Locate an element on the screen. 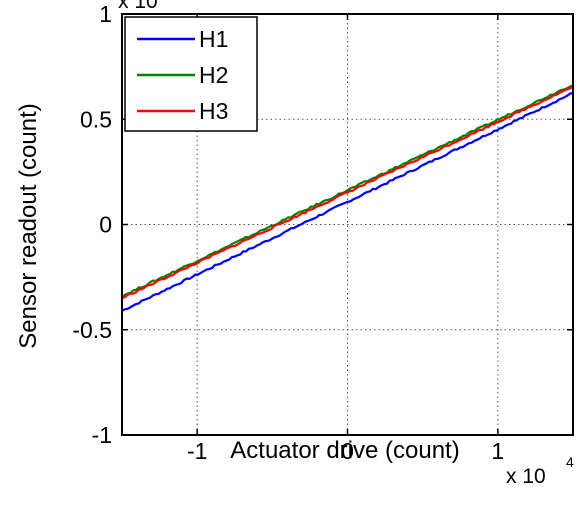 The width and height of the screenshot is (580, 515). legend: H1 H2 H3 is located at coordinates (191, 74).